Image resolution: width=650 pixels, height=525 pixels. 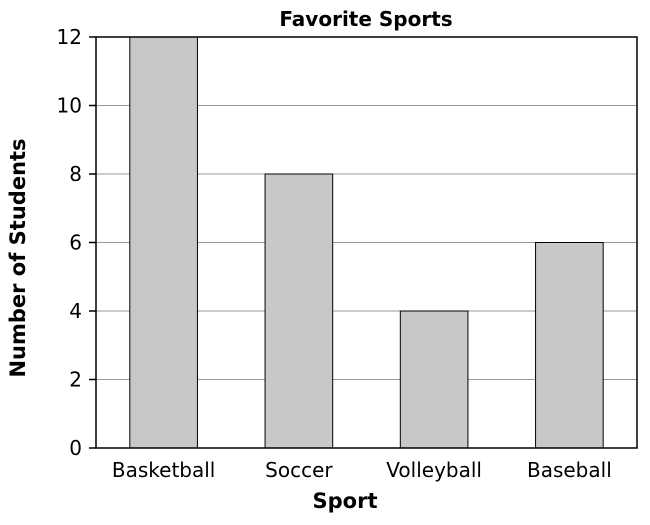 I want to click on x-tick-label: Baseball, so click(x=569, y=470).